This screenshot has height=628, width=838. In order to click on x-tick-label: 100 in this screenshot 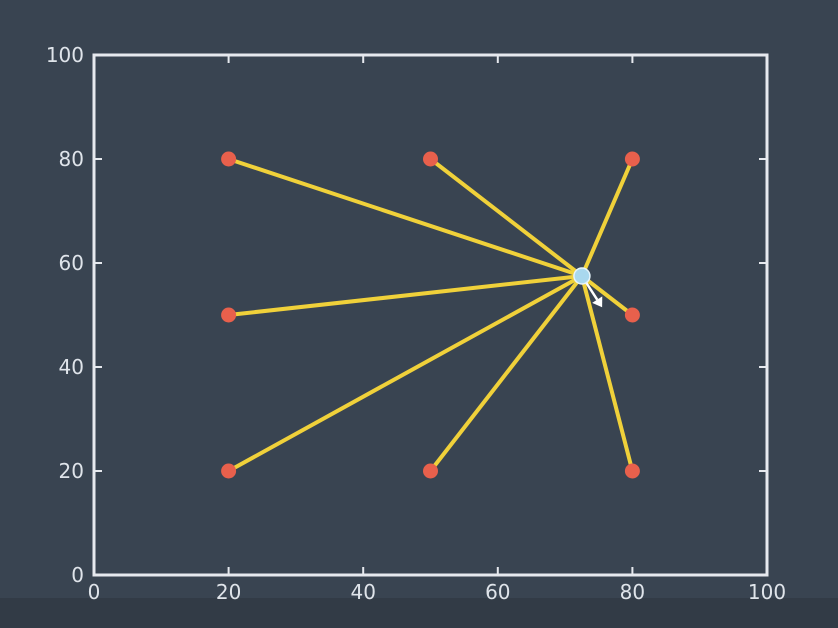, I will do `click(767, 592)`.